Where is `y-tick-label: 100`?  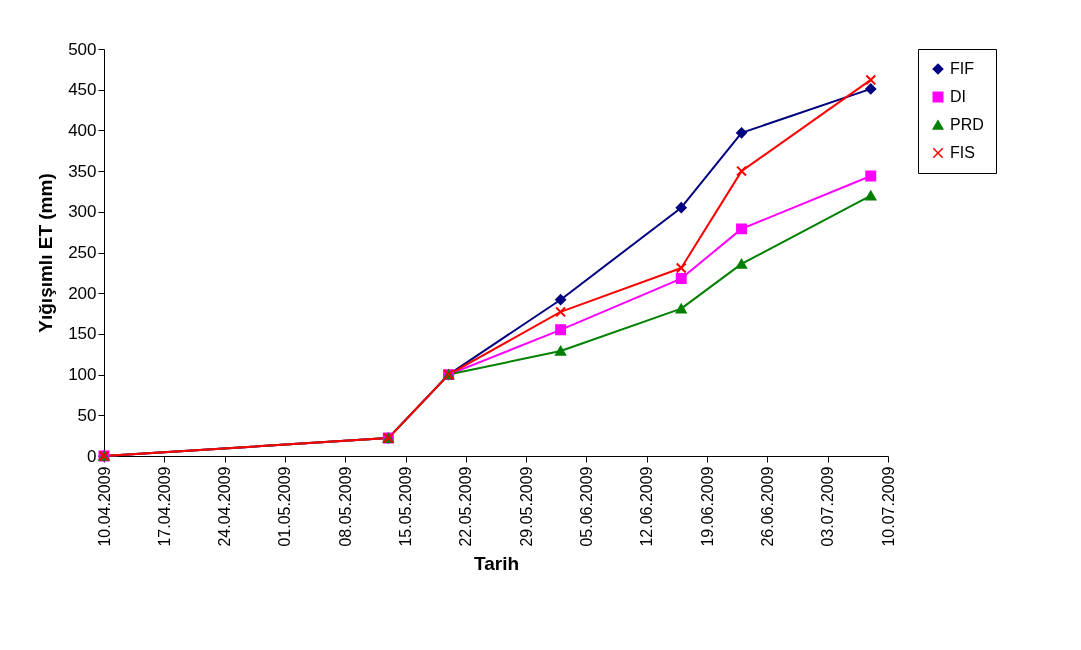 y-tick-label: 100 is located at coordinates (82, 375).